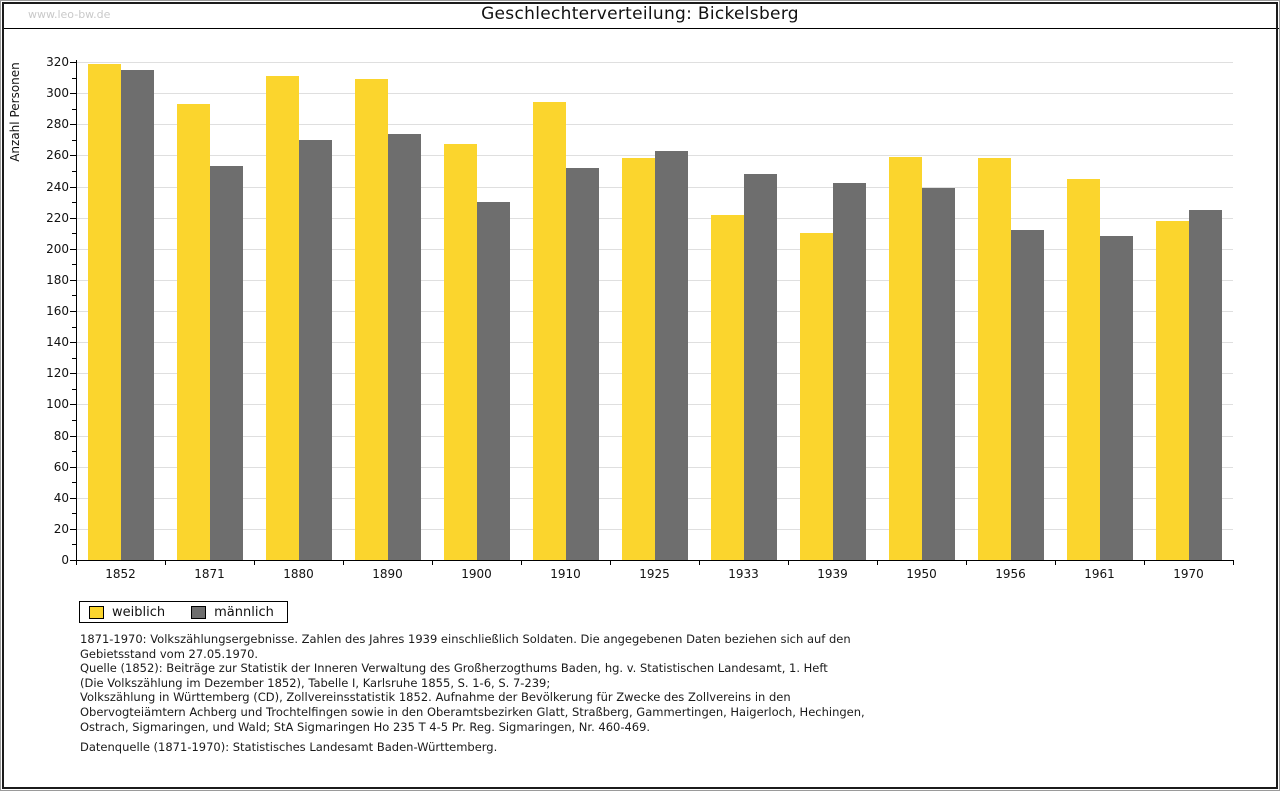  Describe the element at coordinates (57, 311) in the screenshot. I see `y-tick-label: 160` at that location.